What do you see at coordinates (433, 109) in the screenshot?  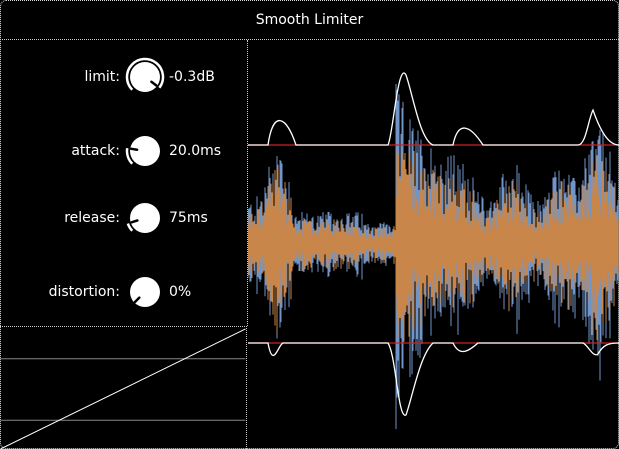 I see `envelope-upper` at bounding box center [433, 109].